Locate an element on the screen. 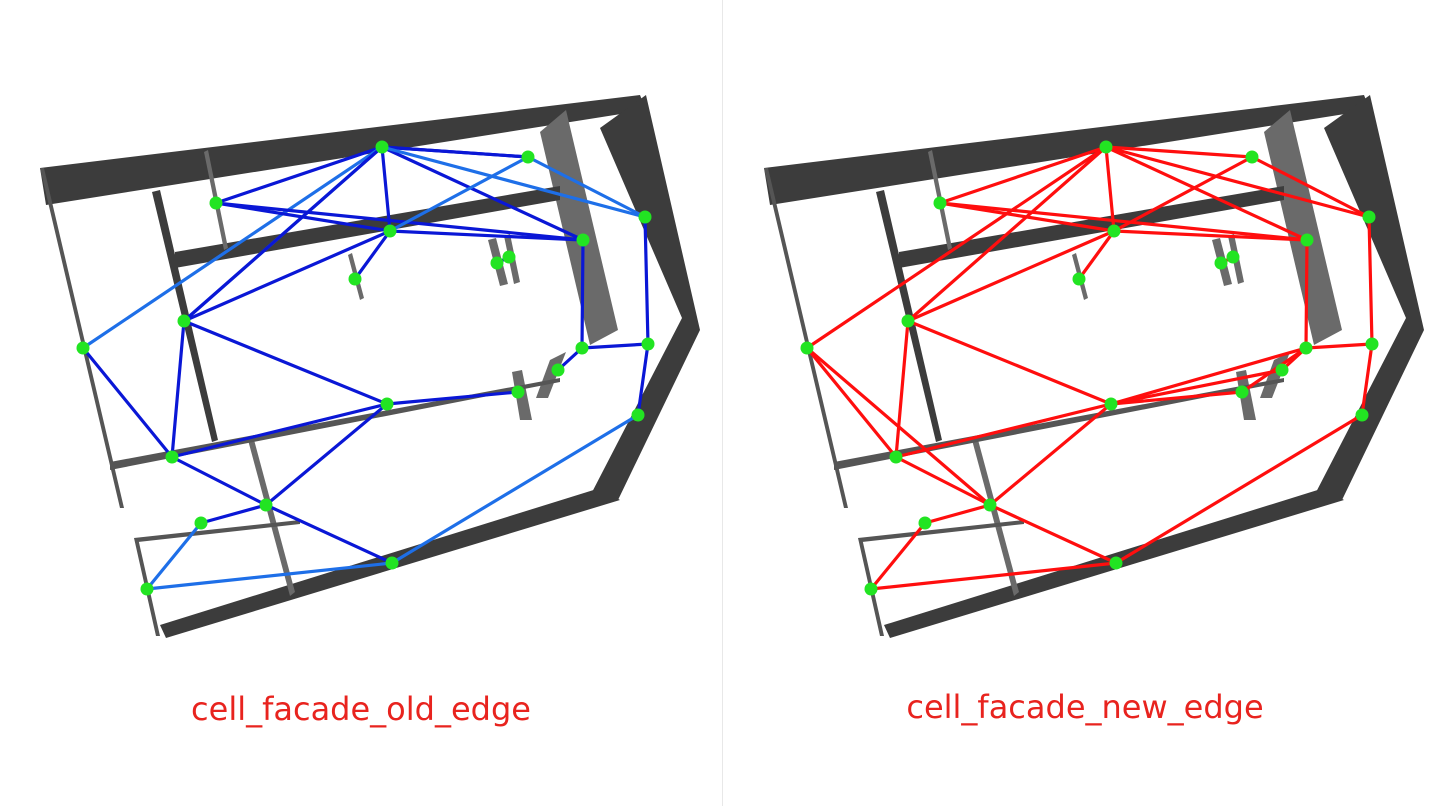 The image size is (1444, 806). panel-divider is located at coordinates (722, 403).